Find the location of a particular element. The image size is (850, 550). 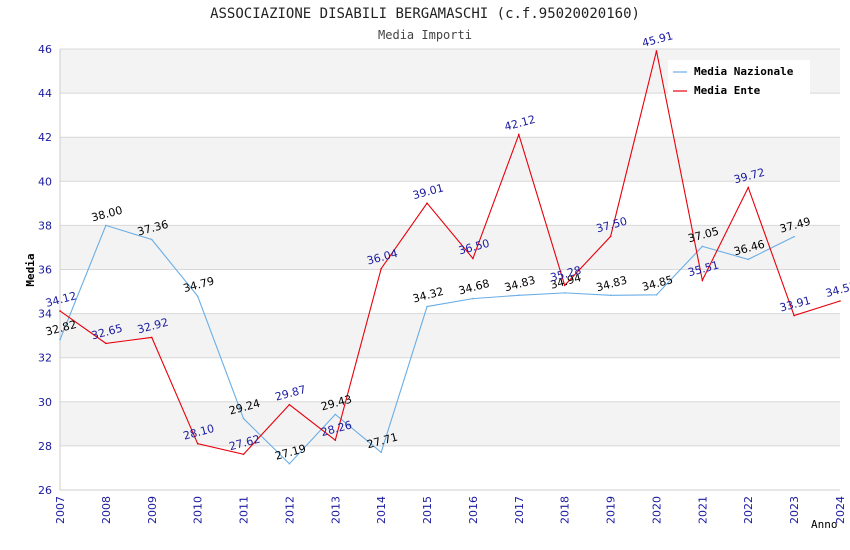

y-tick-label: 42 is located at coordinates (45, 137).